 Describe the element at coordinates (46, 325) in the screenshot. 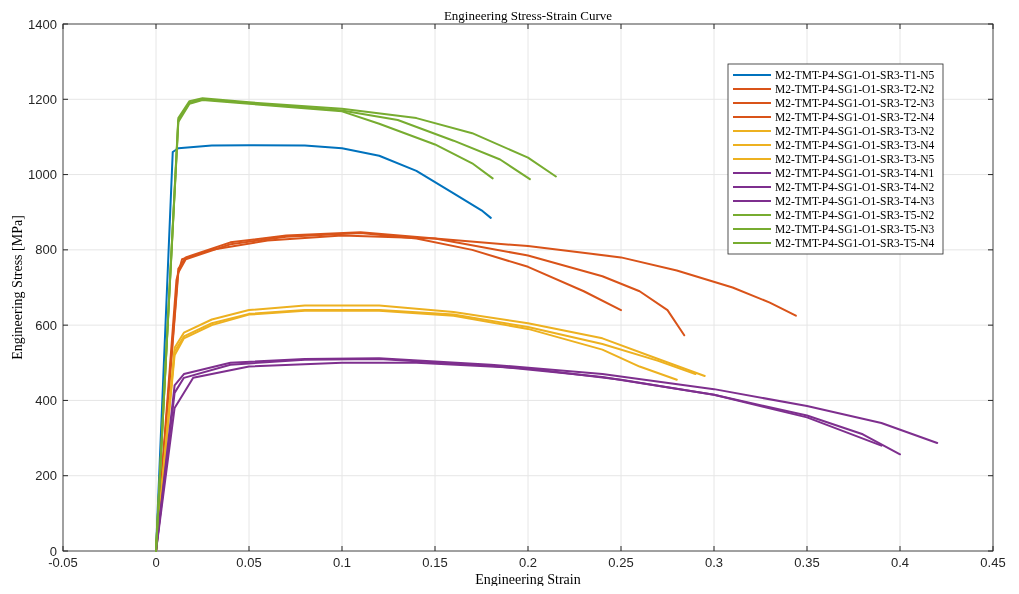

I see `y-tick-label: 600` at that location.